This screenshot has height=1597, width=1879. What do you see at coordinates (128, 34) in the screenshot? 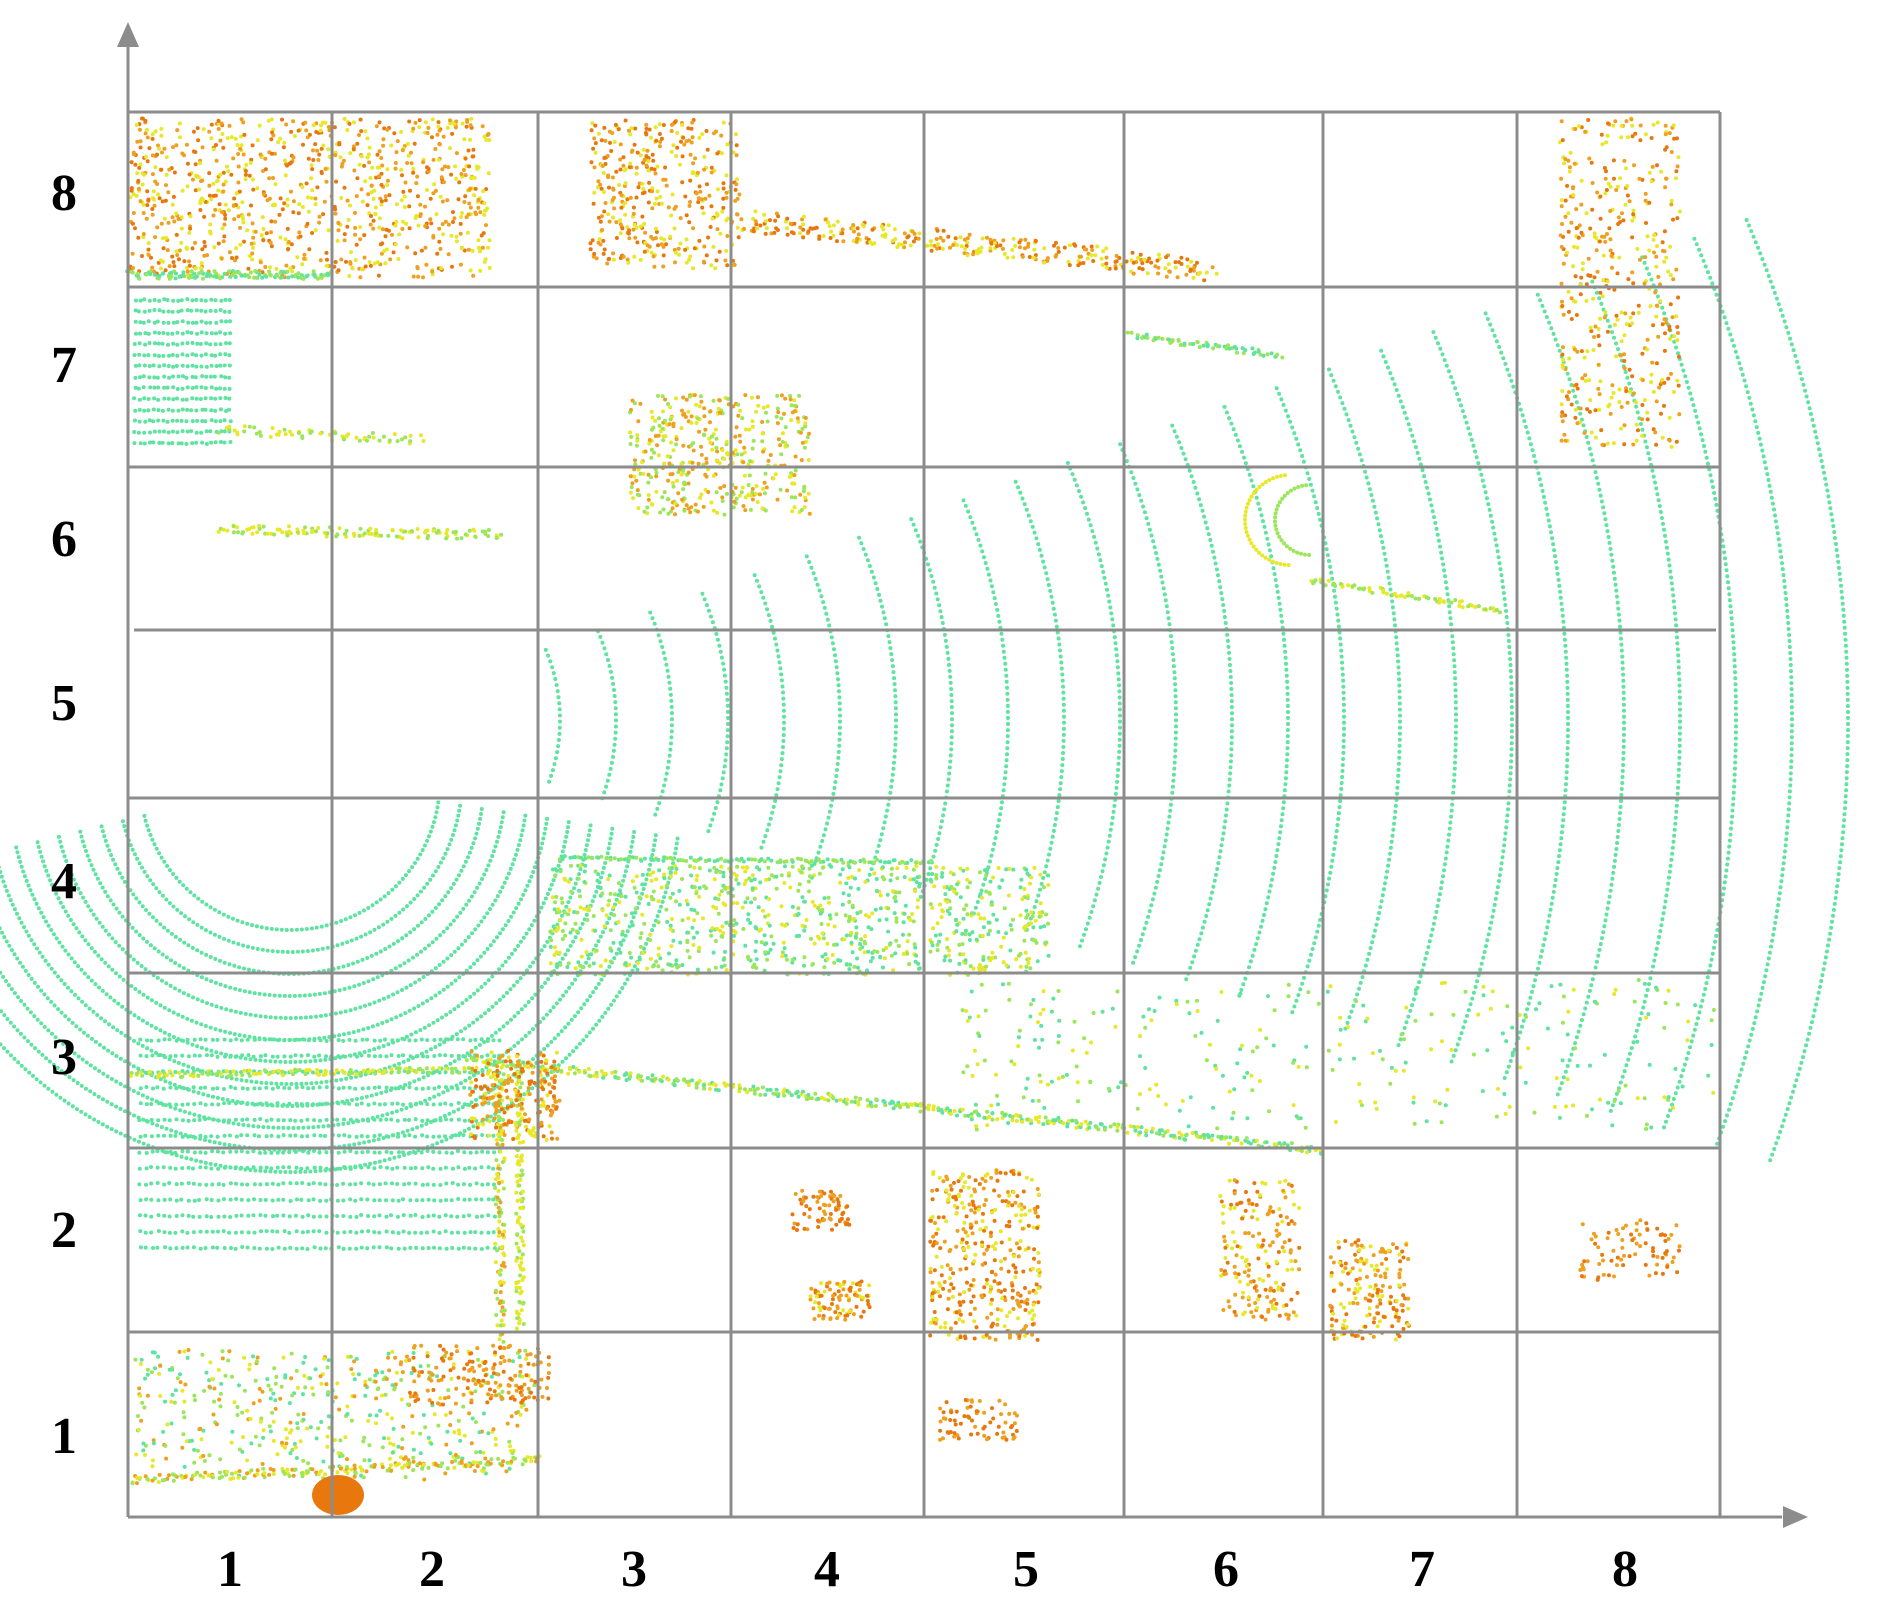
I see `y-axis-arrow-icon` at bounding box center [128, 34].